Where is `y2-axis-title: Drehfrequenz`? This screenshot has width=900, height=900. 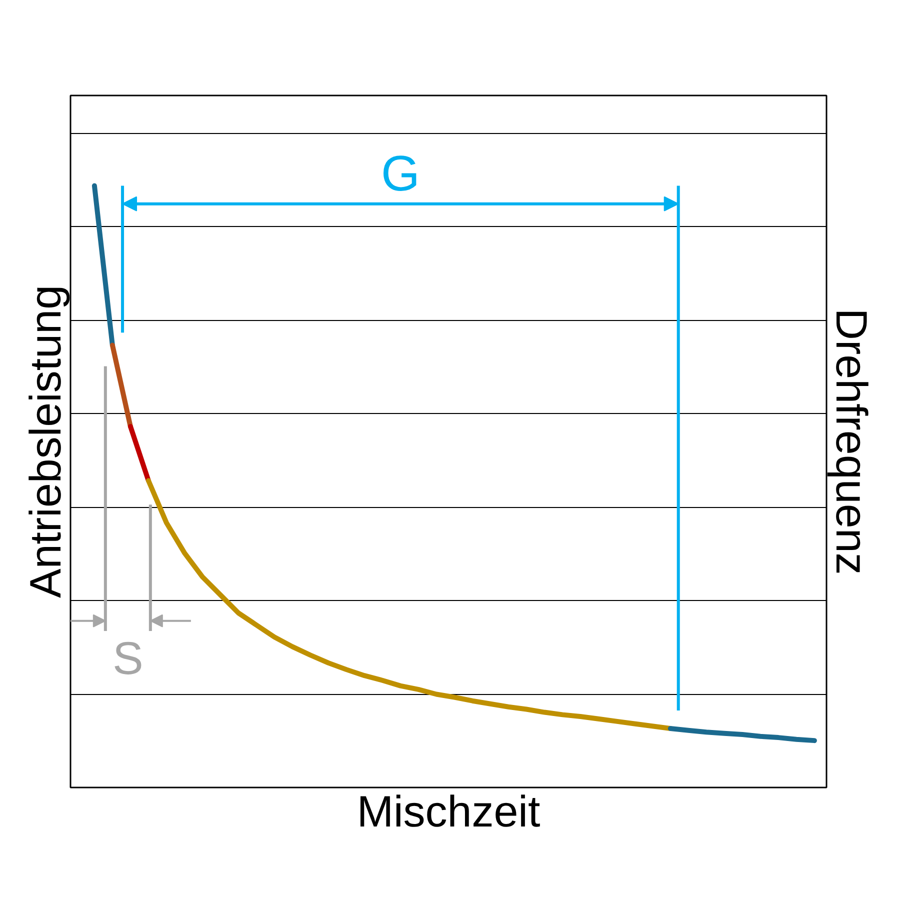 y2-axis-title: Drehfrequenz is located at coordinates (851, 441).